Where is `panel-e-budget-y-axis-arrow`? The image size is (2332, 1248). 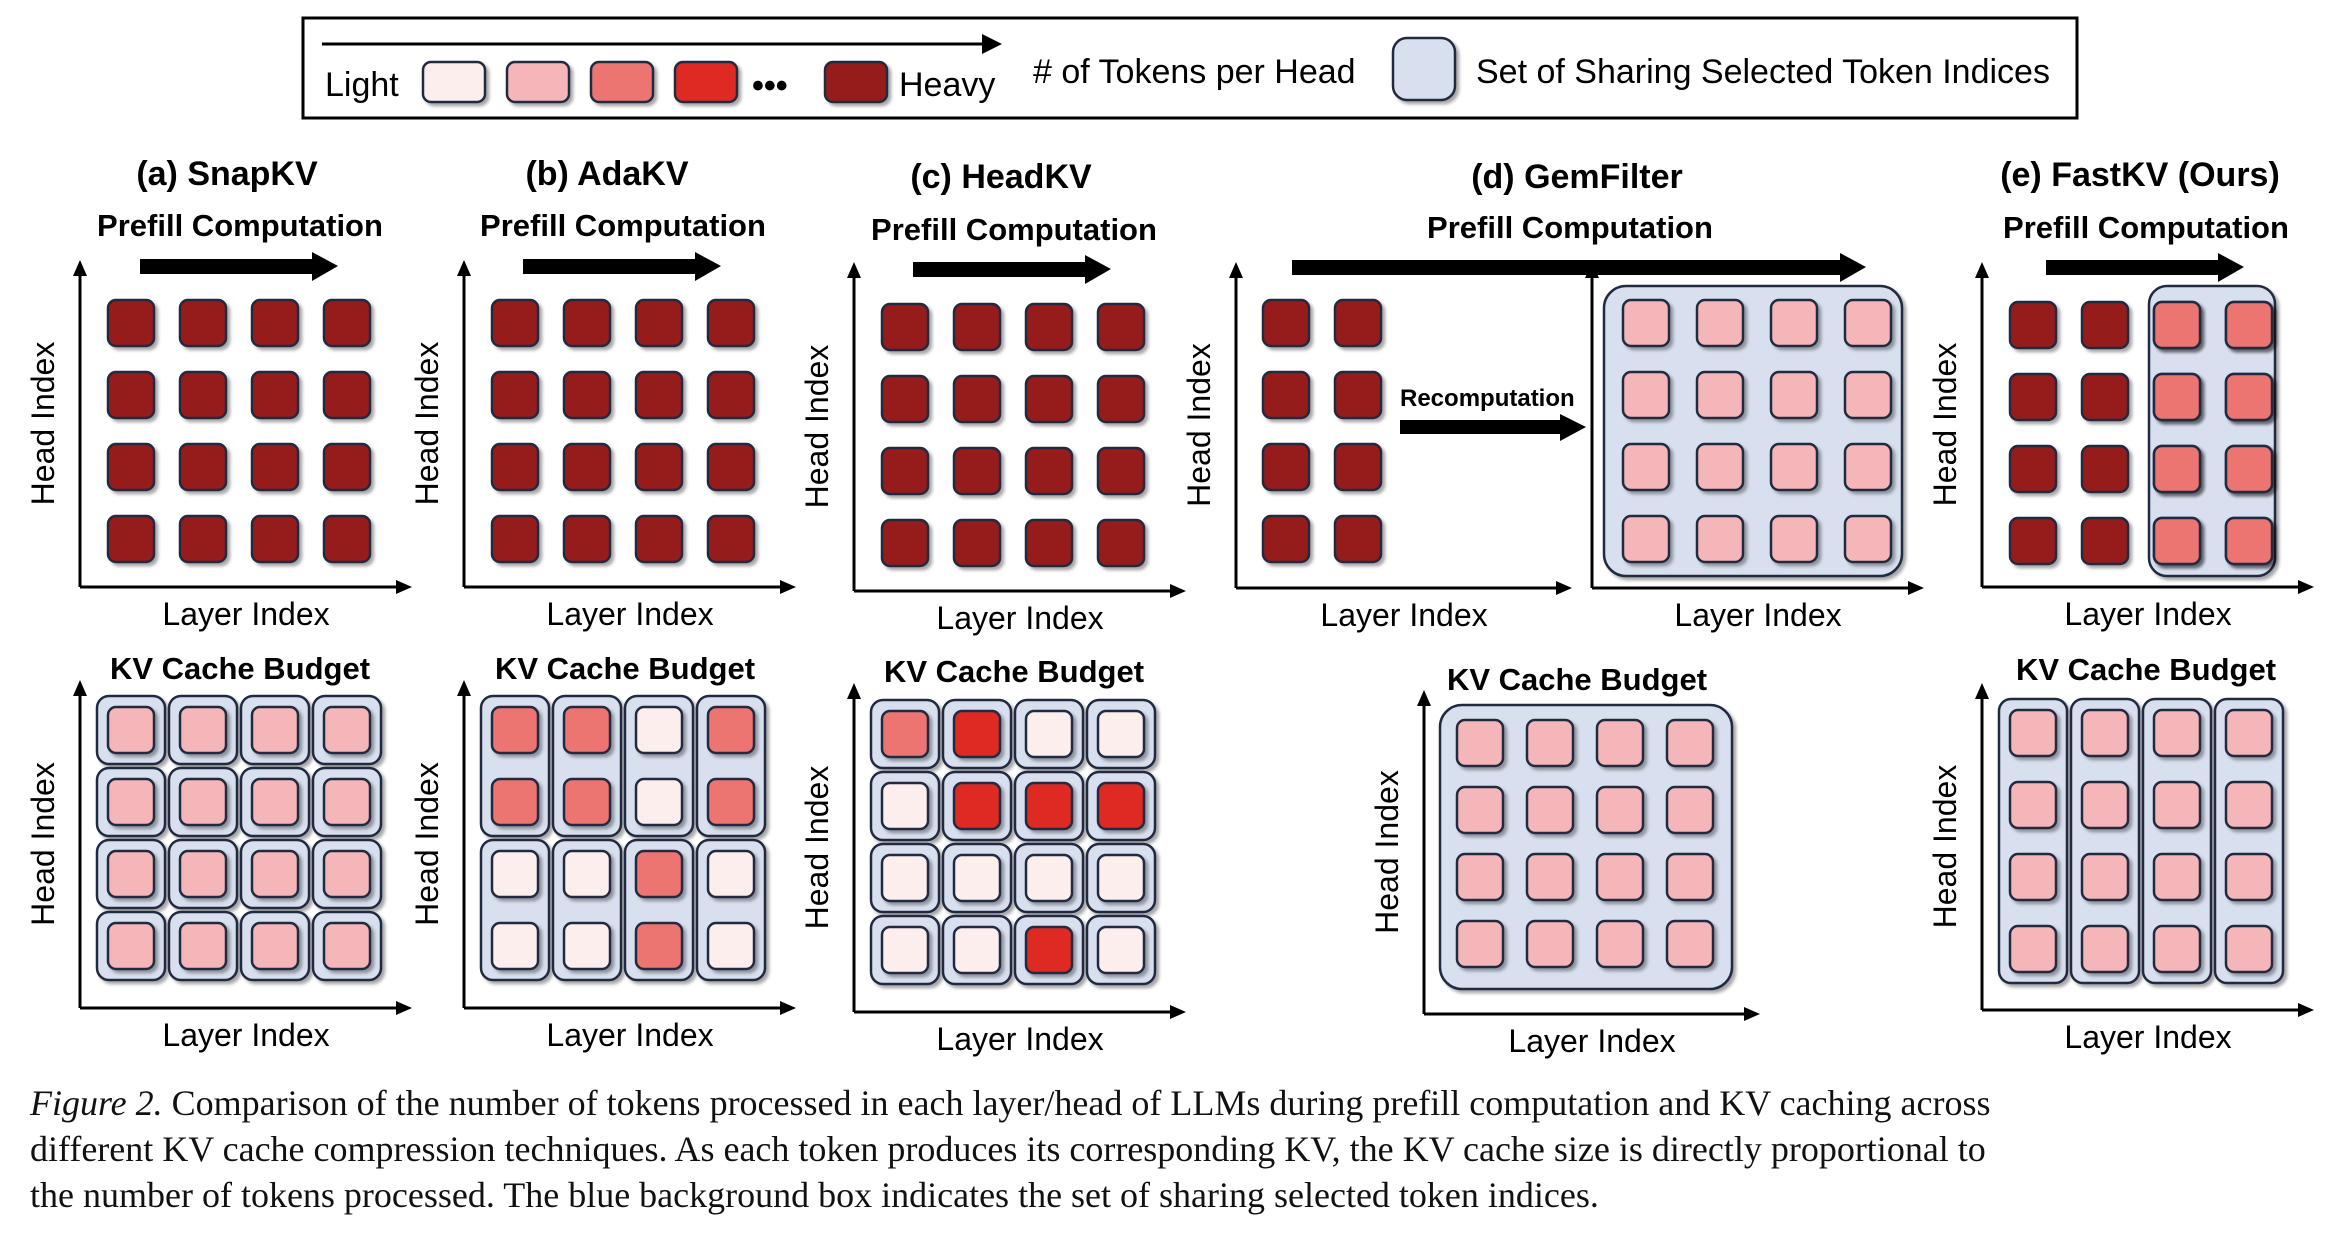 panel-e-budget-y-axis-arrow is located at coordinates (1982, 691).